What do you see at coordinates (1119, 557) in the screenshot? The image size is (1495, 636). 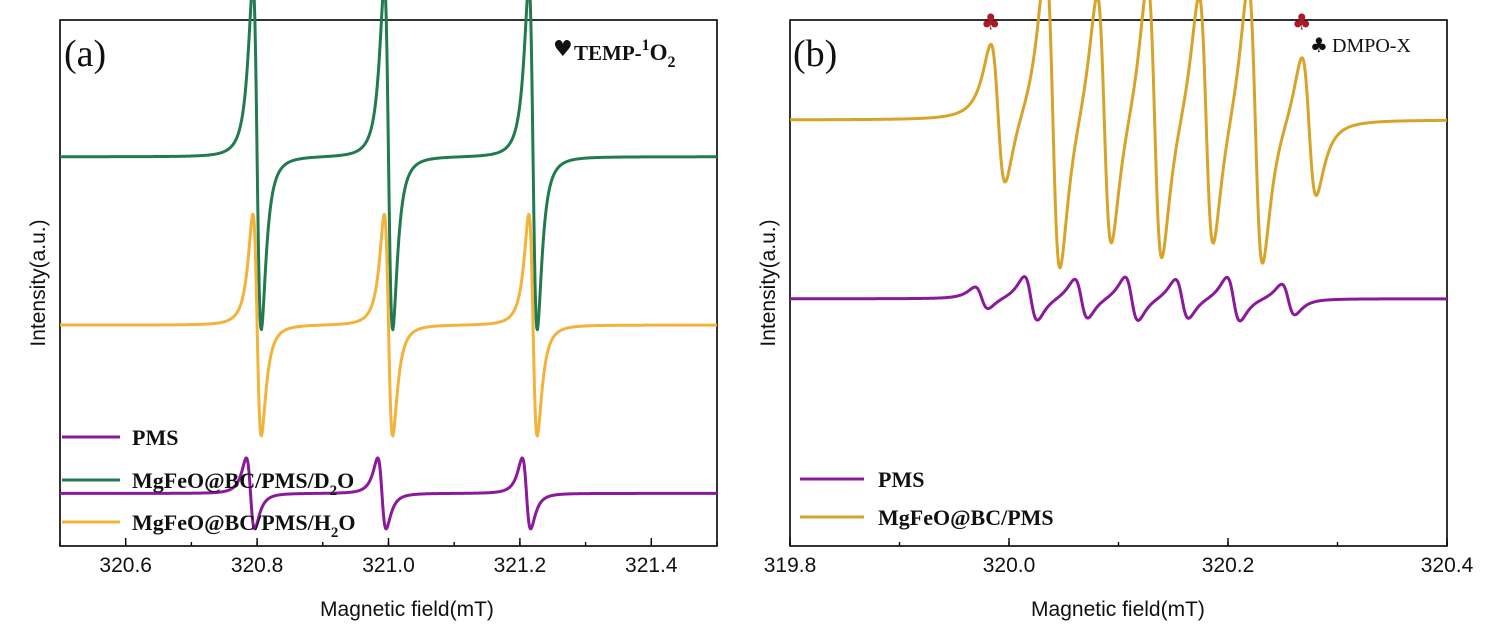 I see `panel-b-xticks: 319.8 320.0 320.2 320.4` at bounding box center [1119, 557].